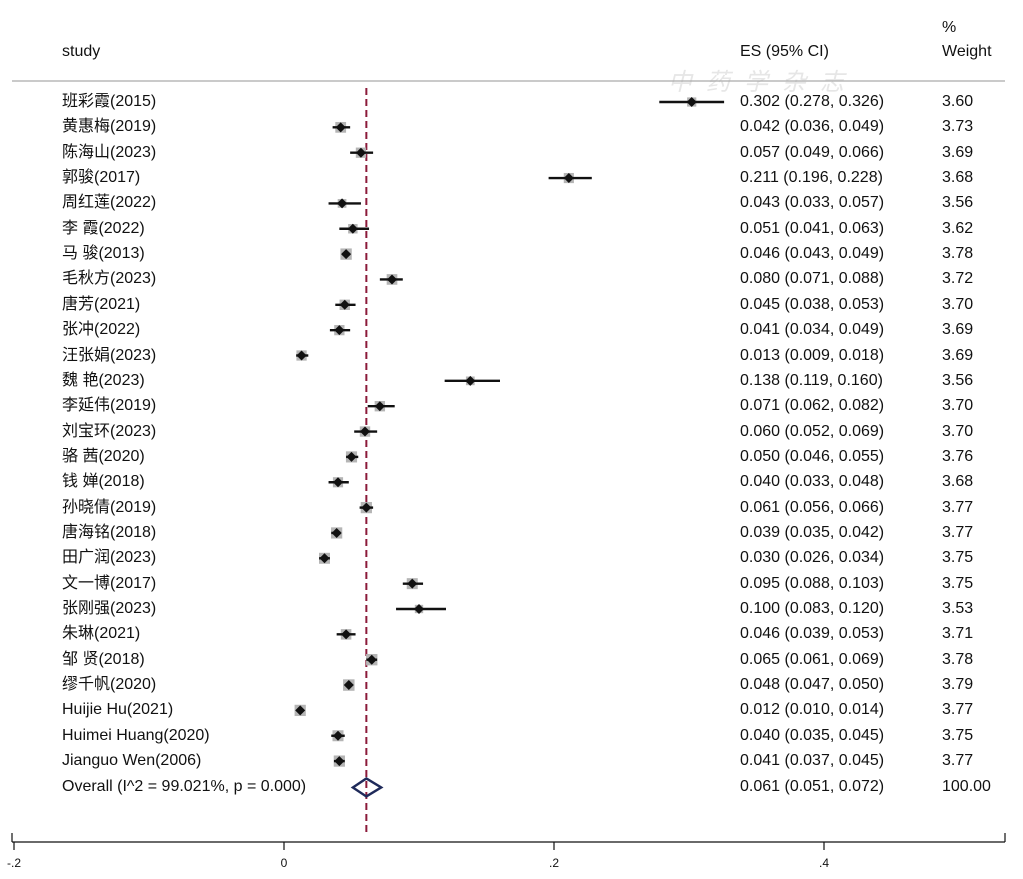 The image size is (1023, 879). Describe the element at coordinates (101, 304) in the screenshot. I see `study-label: 唐芳(2021)` at that location.